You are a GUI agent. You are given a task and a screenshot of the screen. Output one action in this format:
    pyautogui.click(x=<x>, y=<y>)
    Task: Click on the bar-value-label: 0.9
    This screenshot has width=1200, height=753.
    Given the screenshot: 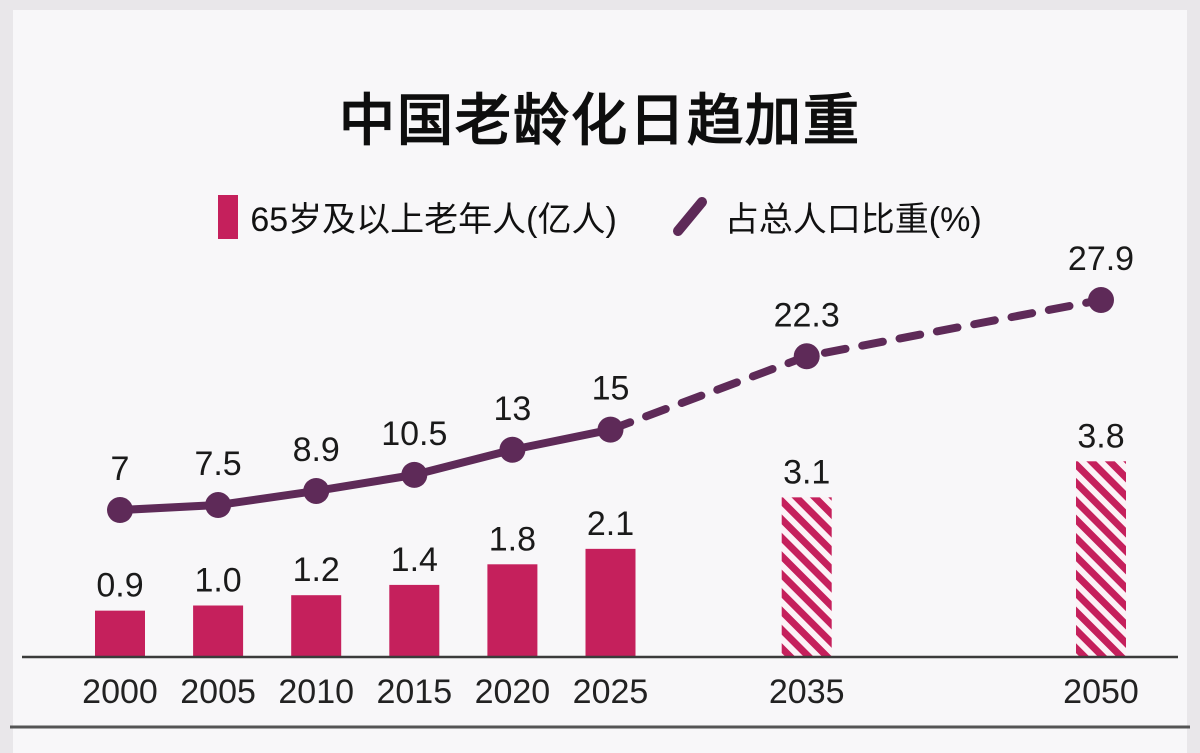 What is the action you would take?
    pyautogui.click(x=119, y=586)
    